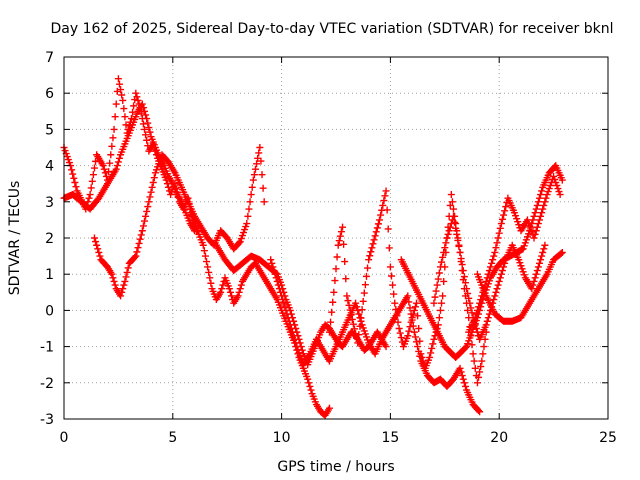 This screenshot has height=480, width=640. Describe the element at coordinates (49, 311) in the screenshot. I see `y-tick-label: 0` at that location.